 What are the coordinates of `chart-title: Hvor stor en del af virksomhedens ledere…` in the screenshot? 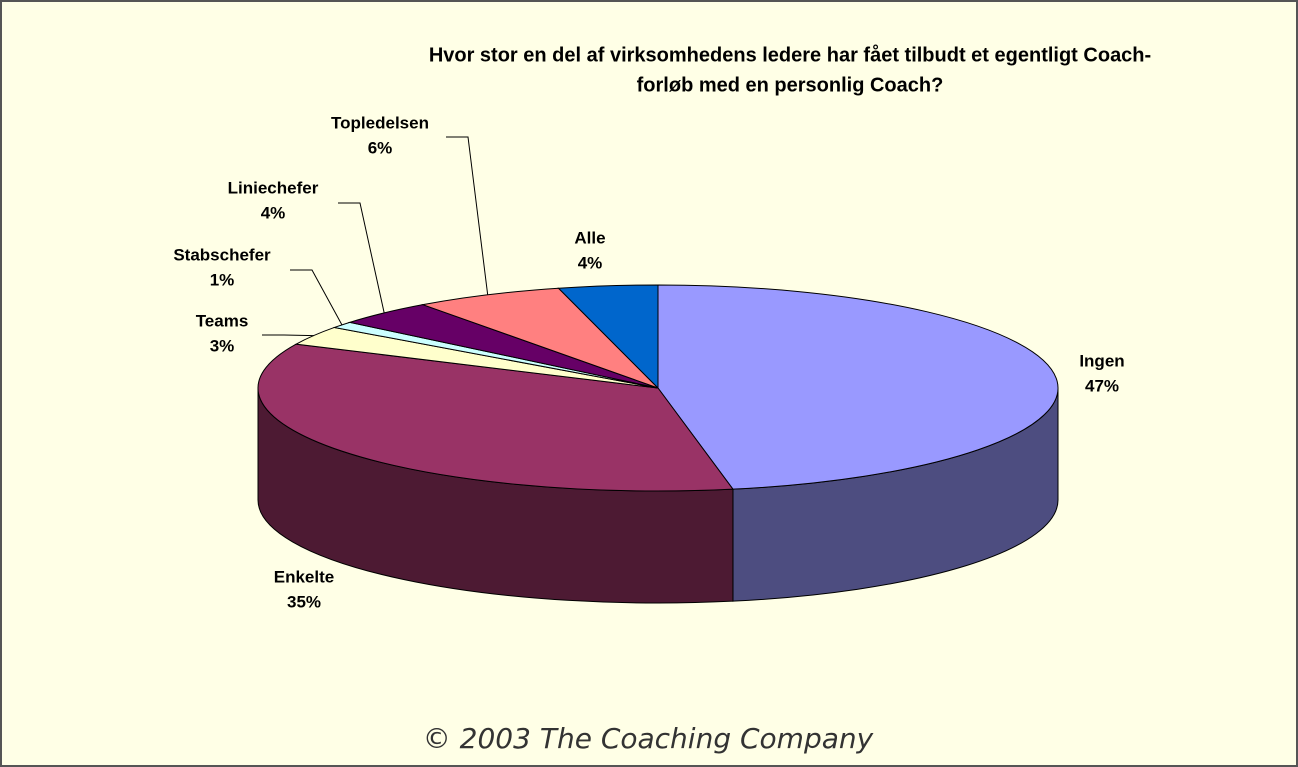 It's located at (790, 54).